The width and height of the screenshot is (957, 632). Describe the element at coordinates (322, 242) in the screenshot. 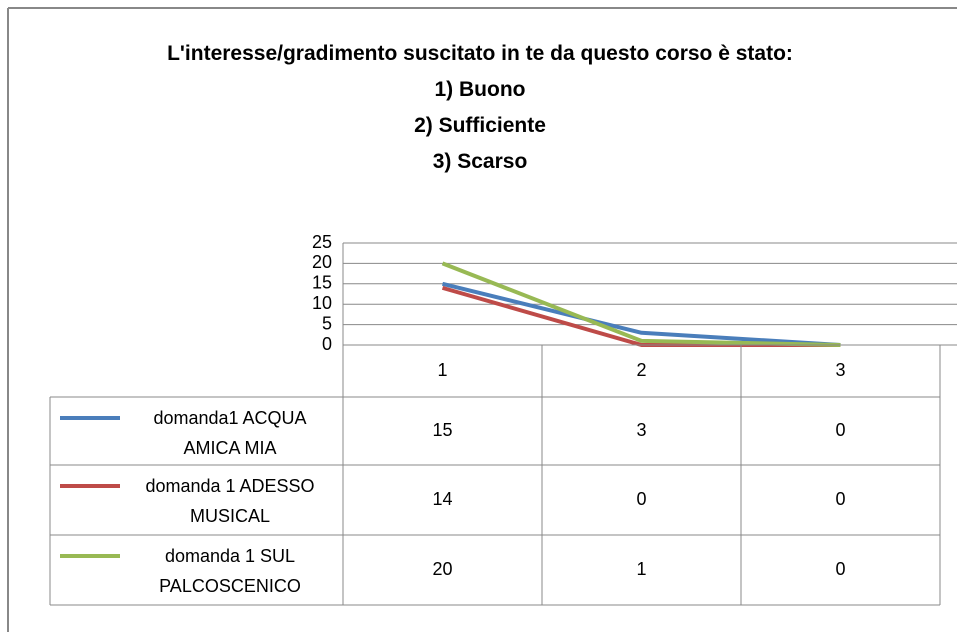

I see `y-tick-label: 25` at that location.